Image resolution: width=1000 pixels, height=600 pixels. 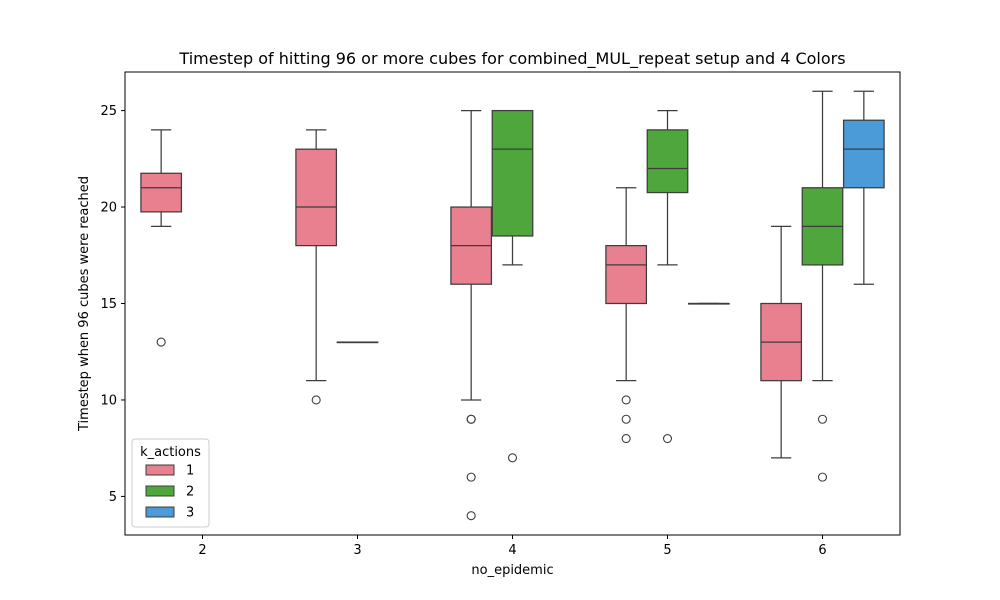 What do you see at coordinates (667, 550) in the screenshot?
I see `x-tick-label: 5` at bounding box center [667, 550].